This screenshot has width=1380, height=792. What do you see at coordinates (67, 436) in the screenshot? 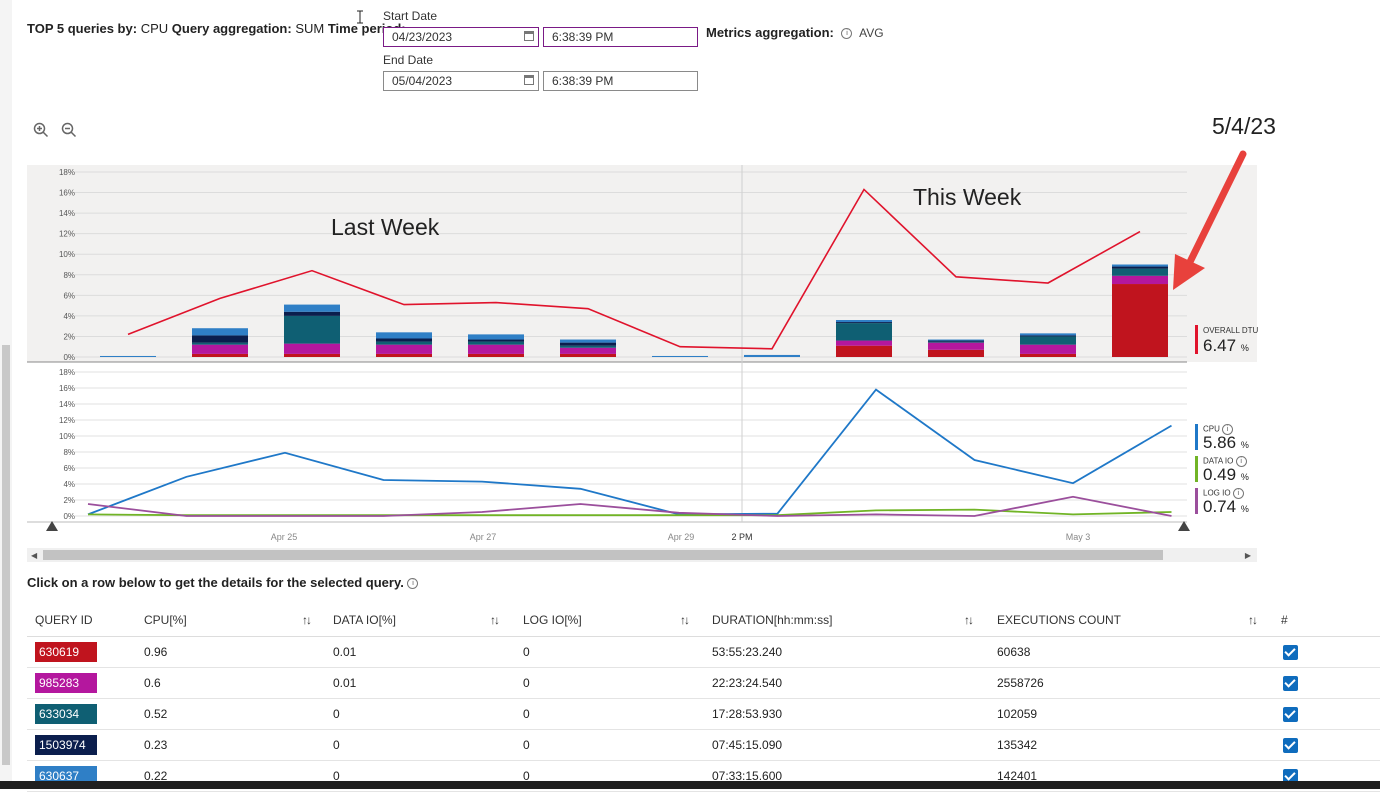
I see `y-tick-label: 10%` at bounding box center [67, 436].